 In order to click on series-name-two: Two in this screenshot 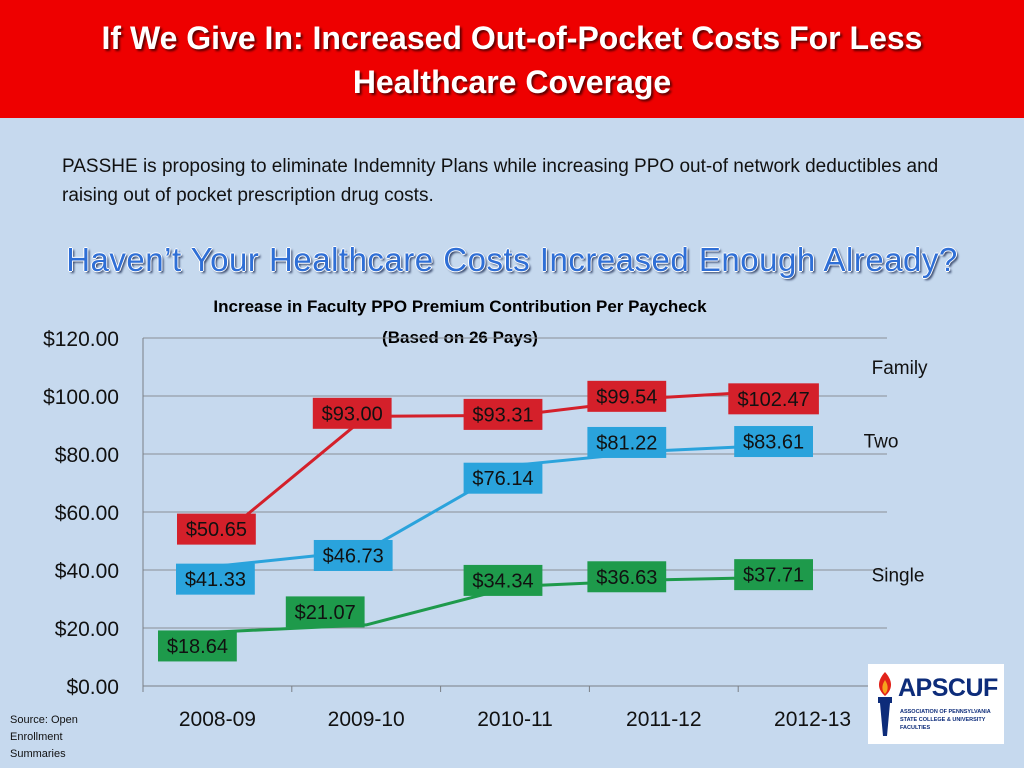, I will do `click(881, 442)`.